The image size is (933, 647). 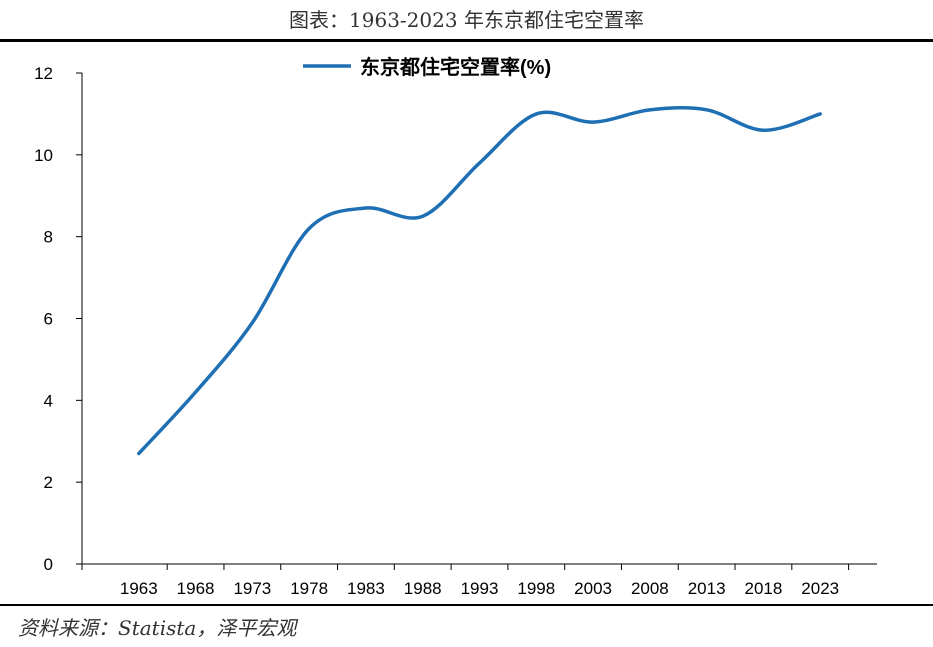 I want to click on x-tick-label: 2008, so click(x=650, y=588).